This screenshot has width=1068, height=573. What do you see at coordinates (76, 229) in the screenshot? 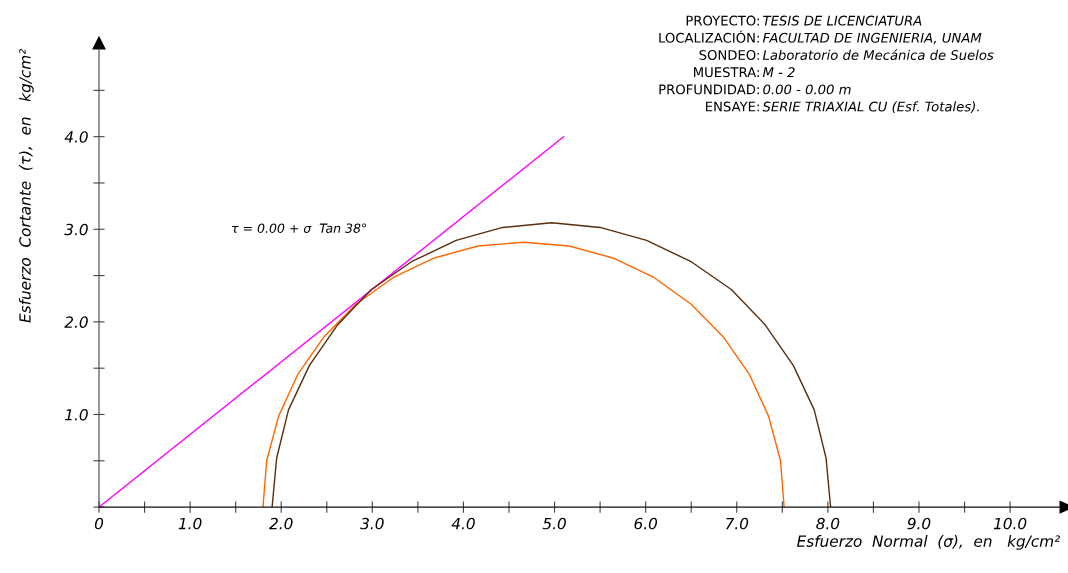
I see `y-tick-label: 3.0` at bounding box center [76, 229].